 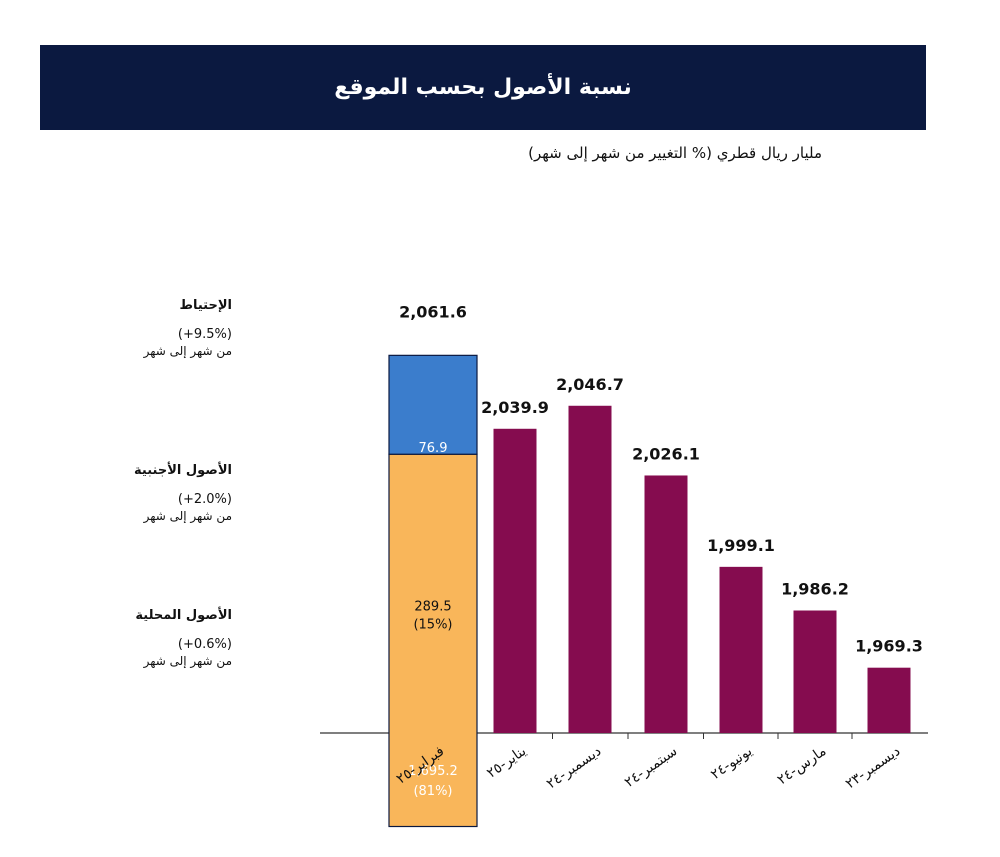 I want to click on legend-local: الأصول المحلية (+0.6%) من شهر إلى شهر, so click(x=137, y=638).